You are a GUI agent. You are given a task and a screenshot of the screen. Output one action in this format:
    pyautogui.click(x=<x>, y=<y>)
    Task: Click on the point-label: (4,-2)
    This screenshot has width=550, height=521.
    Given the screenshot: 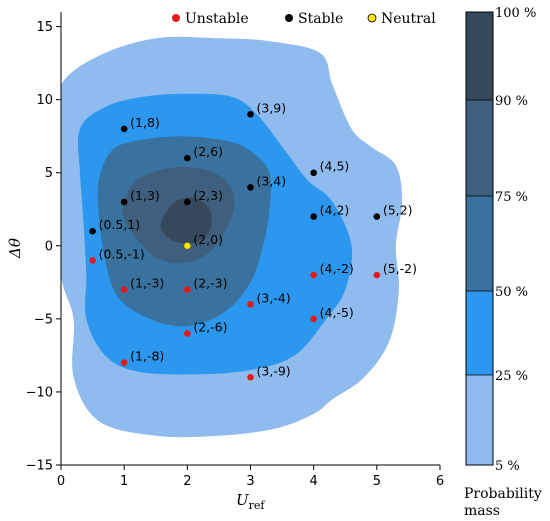 What is the action you would take?
    pyautogui.click(x=337, y=268)
    